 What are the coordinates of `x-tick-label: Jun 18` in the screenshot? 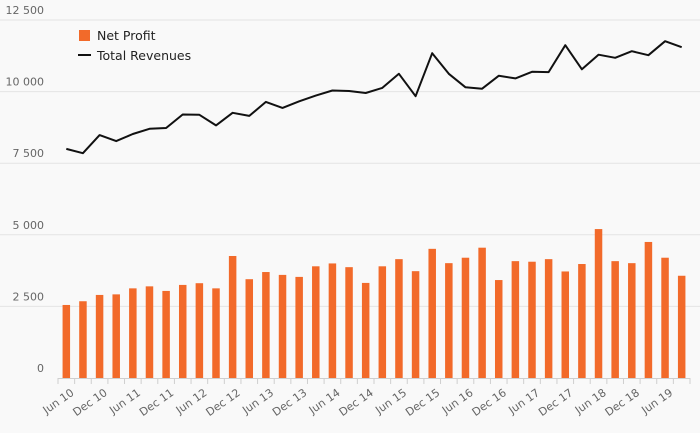 It's located at (590, 401).